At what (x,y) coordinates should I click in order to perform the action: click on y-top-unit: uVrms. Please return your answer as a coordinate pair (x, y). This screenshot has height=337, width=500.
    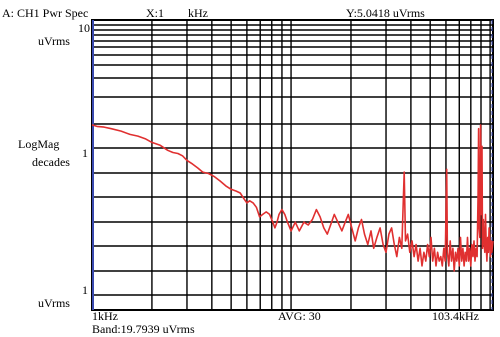
    Looking at the image, I should click on (54, 41).